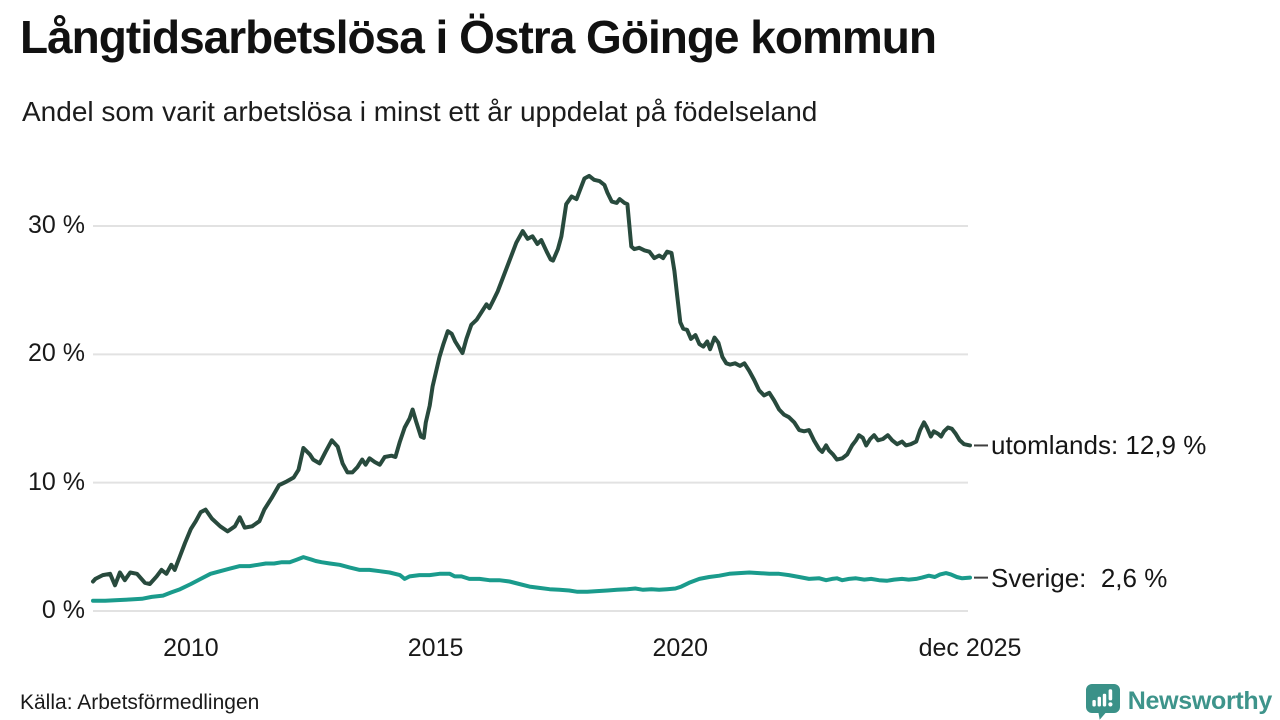  Describe the element at coordinates (1099, 445) in the screenshot. I see `series-label-utomlands: utomlands: 12,9 %` at that location.